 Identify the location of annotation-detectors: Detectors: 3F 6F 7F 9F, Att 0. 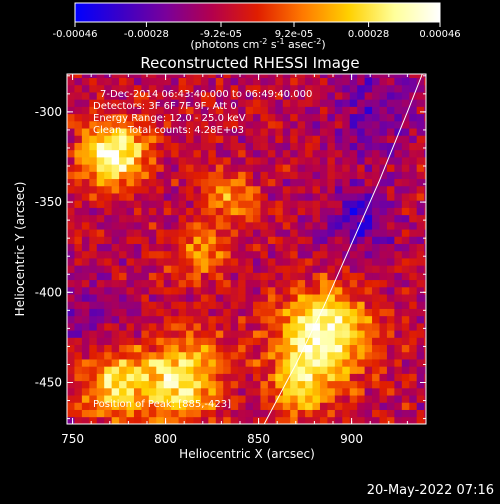
(165, 106).